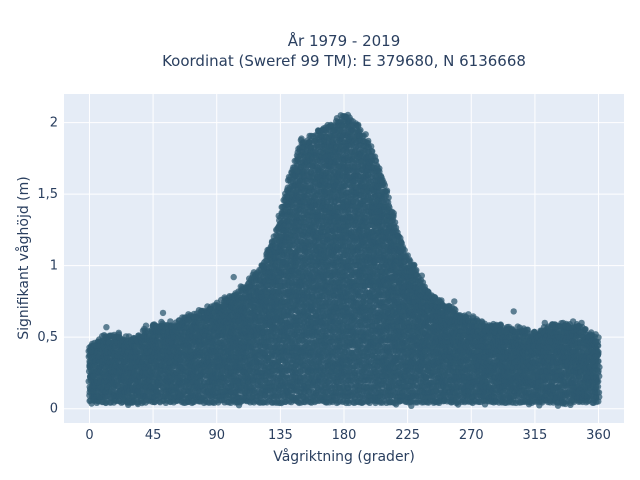  Describe the element at coordinates (344, 40) in the screenshot. I see `chart-title-line1: År 1979 - 2019` at that location.